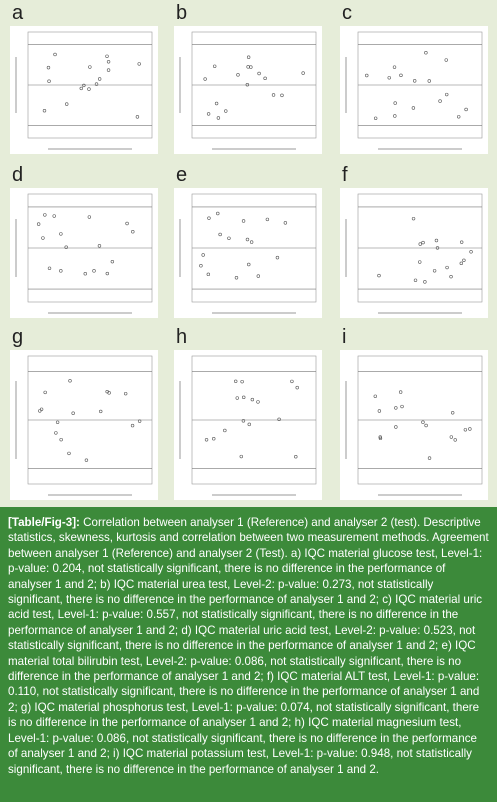 This screenshot has height=802, width=497. Describe the element at coordinates (345, 175) in the screenshot. I see `panel-letter: f` at that location.